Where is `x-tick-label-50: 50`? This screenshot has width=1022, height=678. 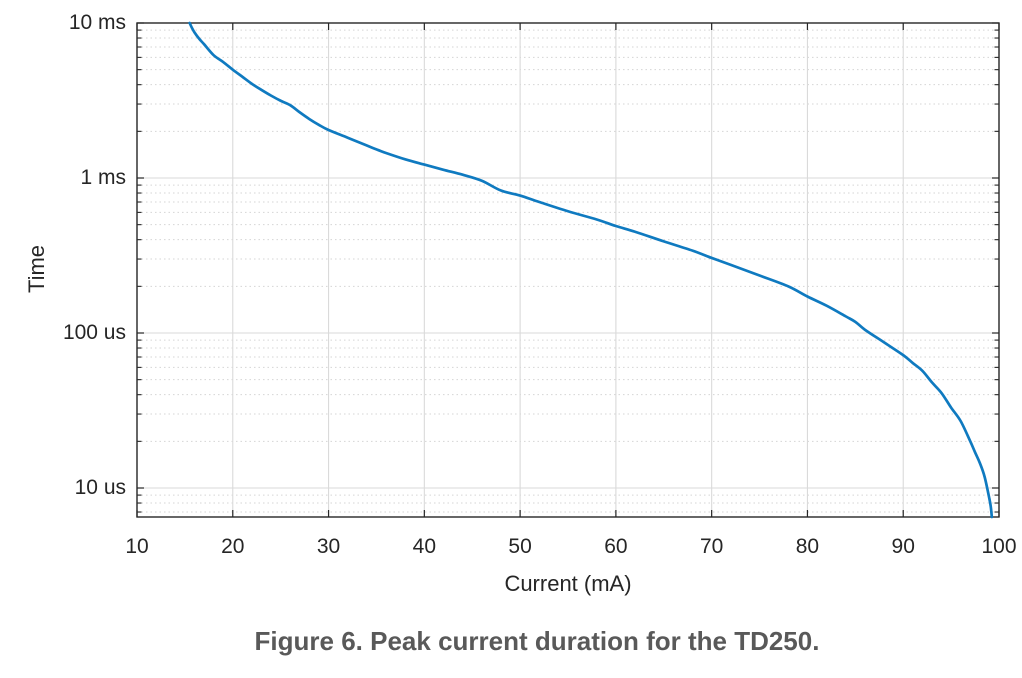 x-tick-label-50: 50 is located at coordinates (520, 546).